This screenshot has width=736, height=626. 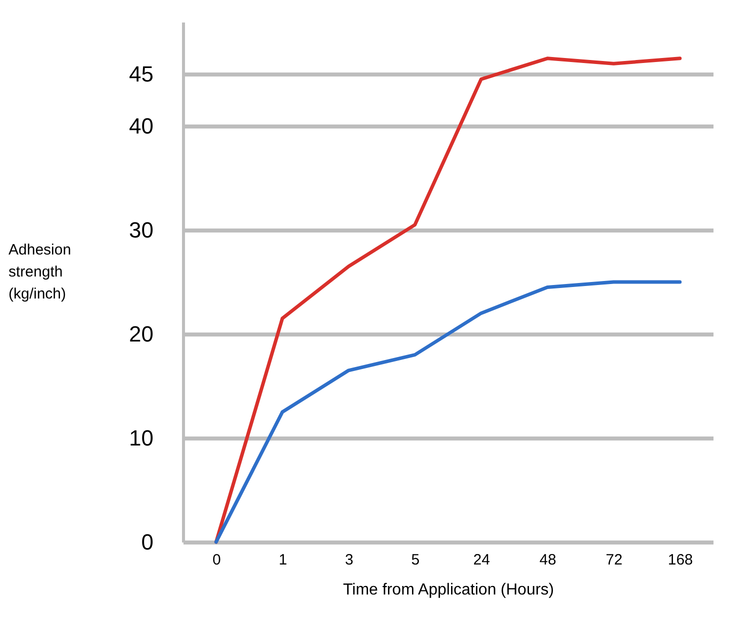 What do you see at coordinates (680, 560) in the screenshot?
I see `x-tick-label: 168` at bounding box center [680, 560].